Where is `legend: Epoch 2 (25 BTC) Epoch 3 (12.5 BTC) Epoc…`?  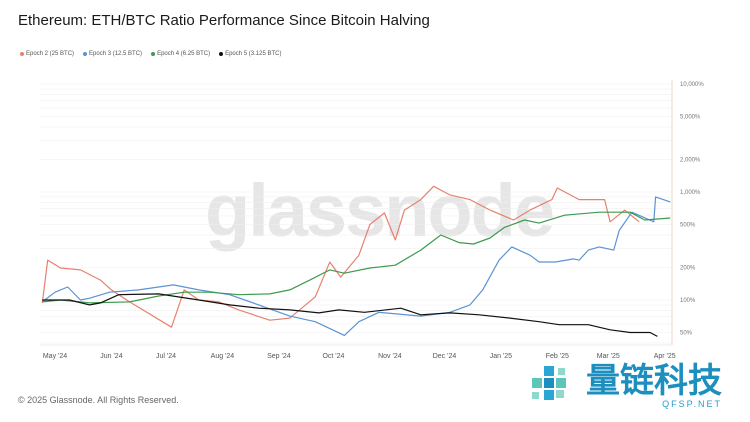 legend: Epoch 2 (25 BTC) Epoch 3 (12.5 BTC) Epoc… is located at coordinates (150, 54).